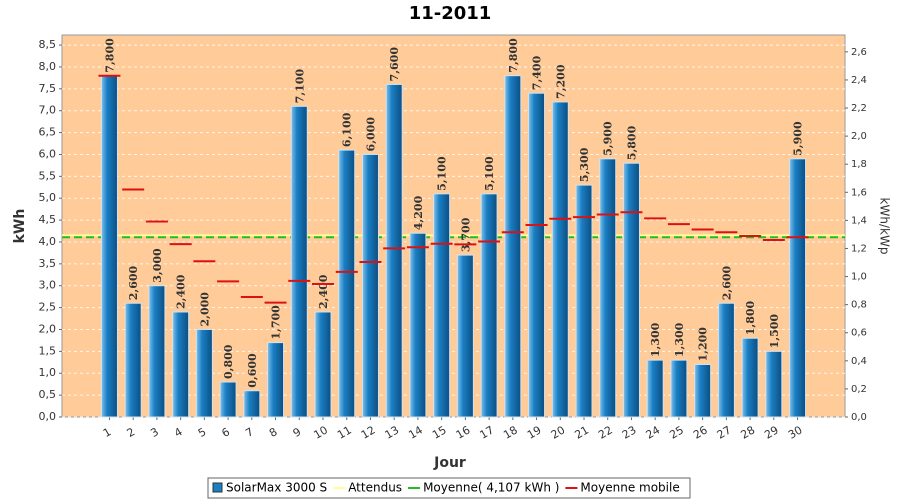  Describe the element at coordinates (48, 219) in the screenshot. I see `y-tick-label: 4,5` at that location.